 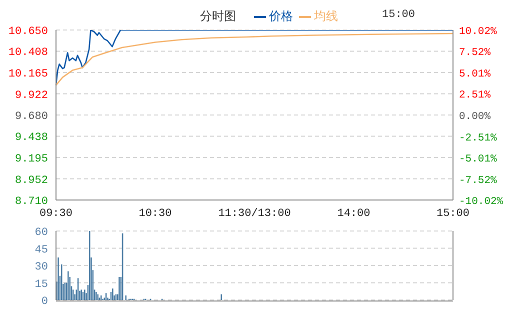 I want to click on y-tick-label: 0, so click(x=44, y=302).